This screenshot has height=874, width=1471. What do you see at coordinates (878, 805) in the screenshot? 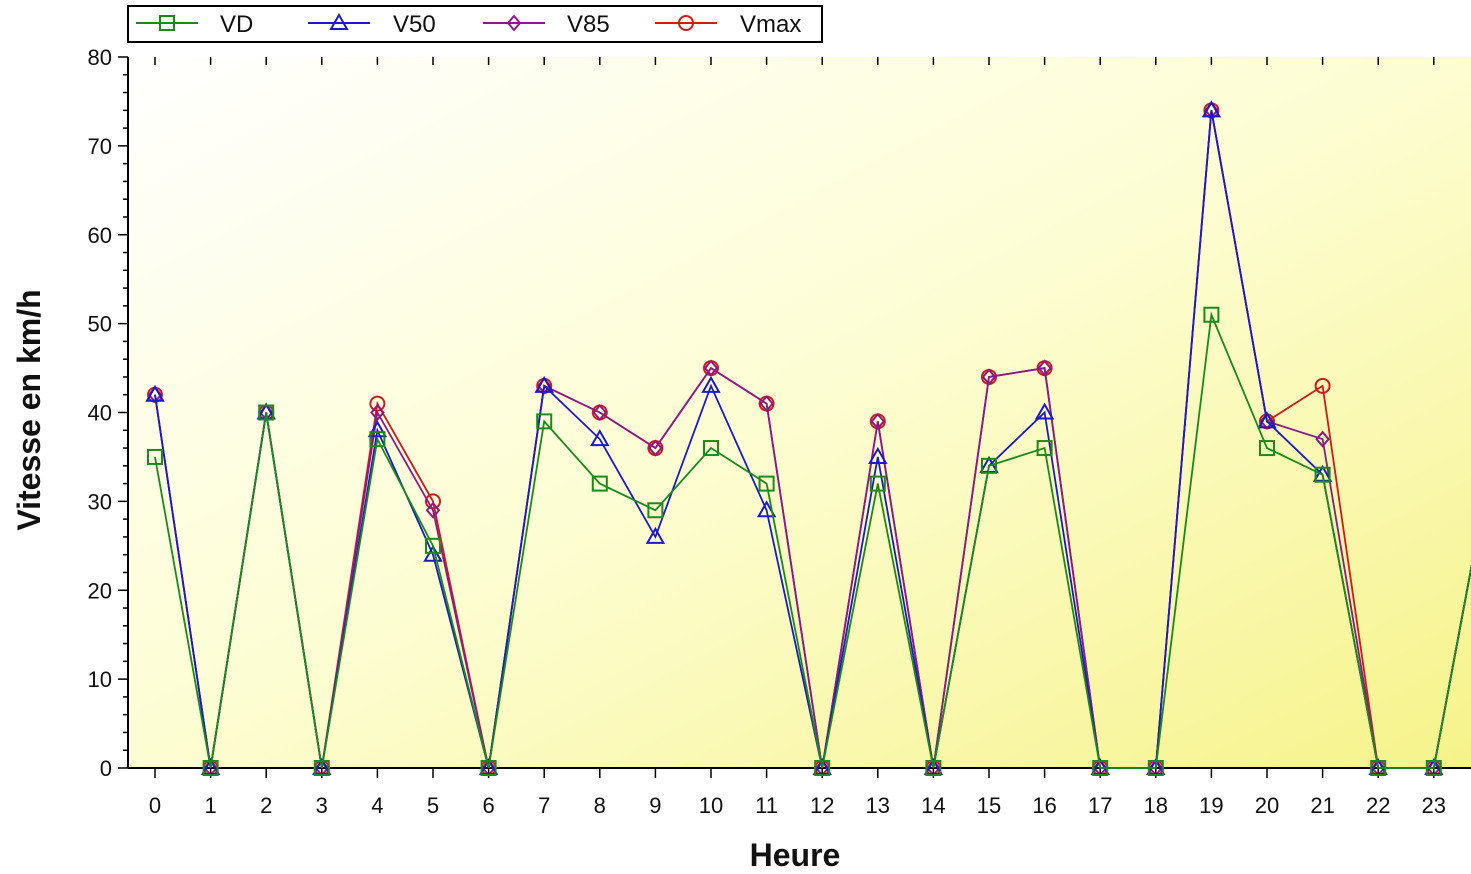
I see `x-tick-label: 13` at bounding box center [878, 805].